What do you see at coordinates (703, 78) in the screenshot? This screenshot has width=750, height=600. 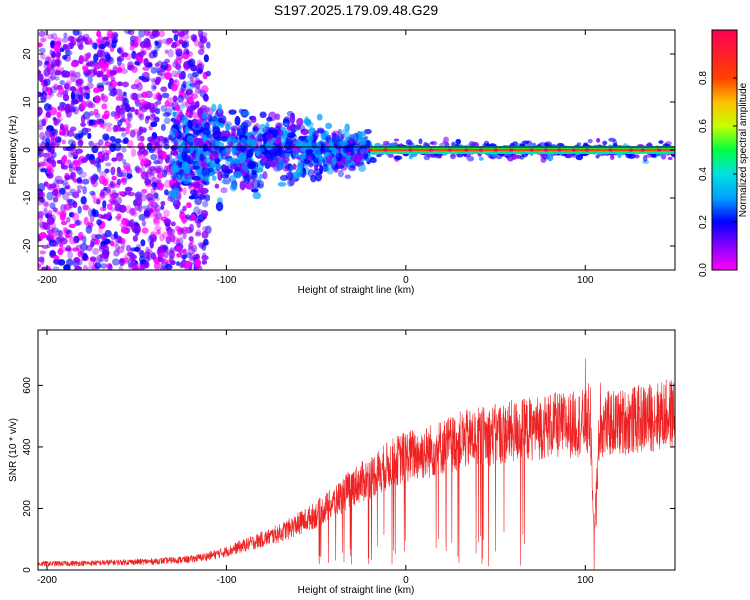 I see `colorbar-tick-label: 0.8` at bounding box center [703, 78].